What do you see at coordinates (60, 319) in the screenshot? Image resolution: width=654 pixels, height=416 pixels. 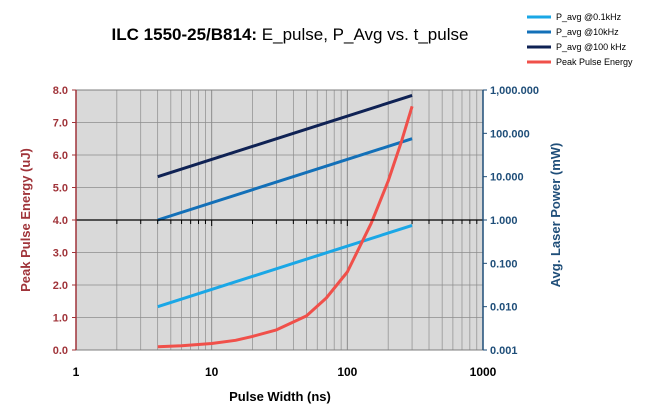 I see `y-left-tick-label: 1.0` at bounding box center [60, 319].